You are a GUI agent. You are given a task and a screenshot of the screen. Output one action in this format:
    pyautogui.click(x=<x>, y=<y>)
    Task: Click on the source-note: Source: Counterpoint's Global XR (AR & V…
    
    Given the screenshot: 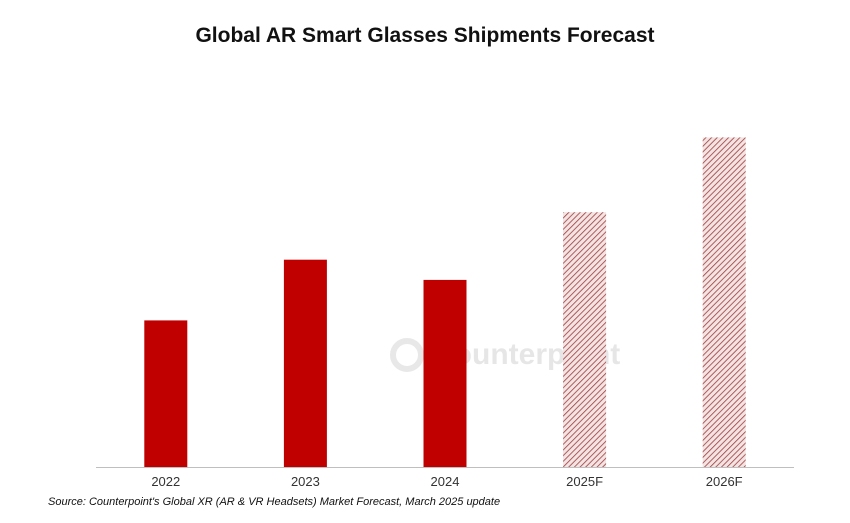 What is the action you would take?
    pyautogui.click(x=274, y=502)
    